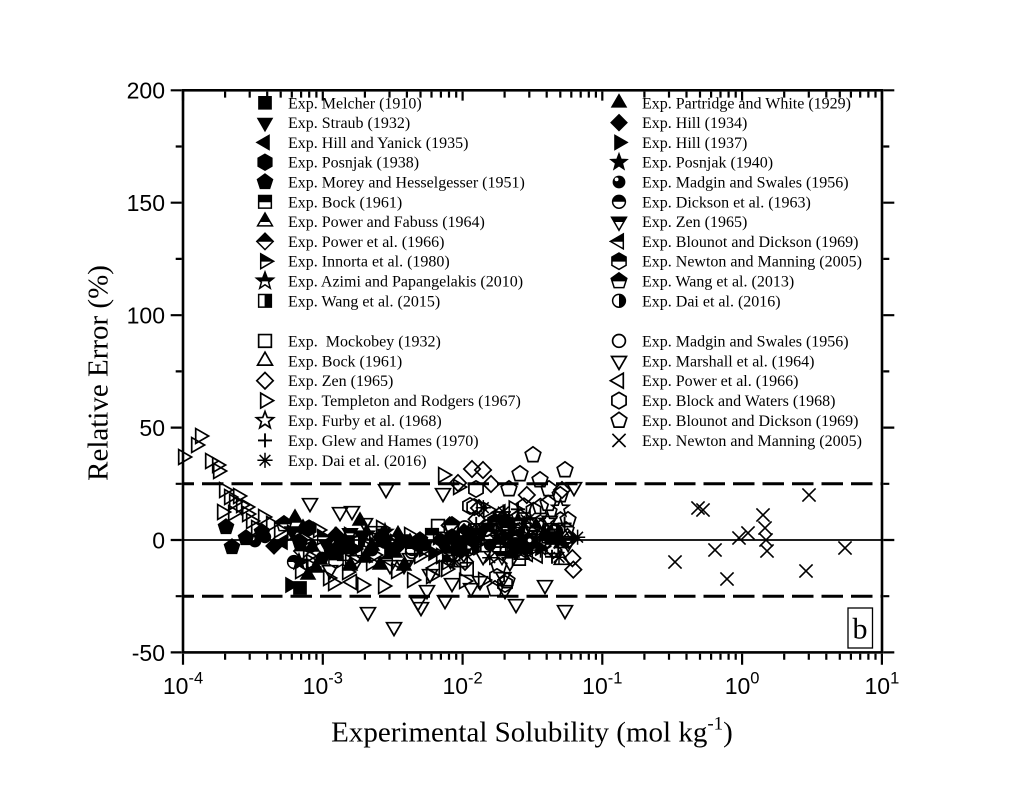 The image size is (1024, 788). Describe the element at coordinates (148, 653) in the screenshot. I see `svg-text: -50` at that location.